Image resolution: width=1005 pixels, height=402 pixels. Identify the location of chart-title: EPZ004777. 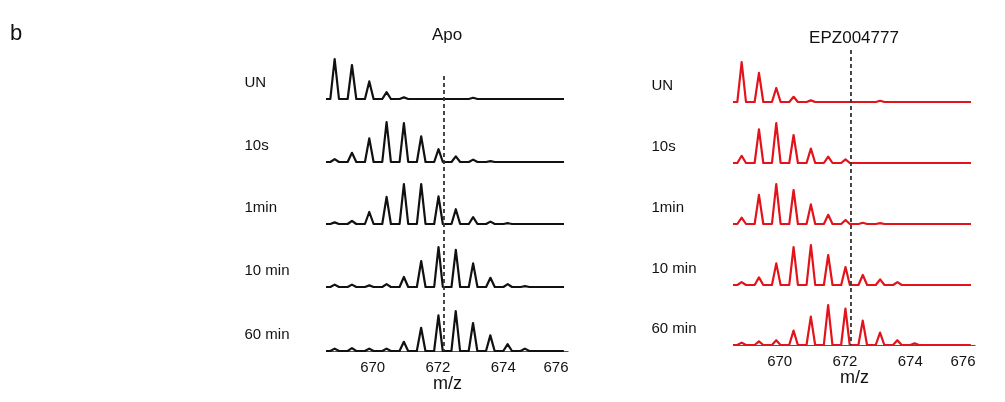
(854, 37).